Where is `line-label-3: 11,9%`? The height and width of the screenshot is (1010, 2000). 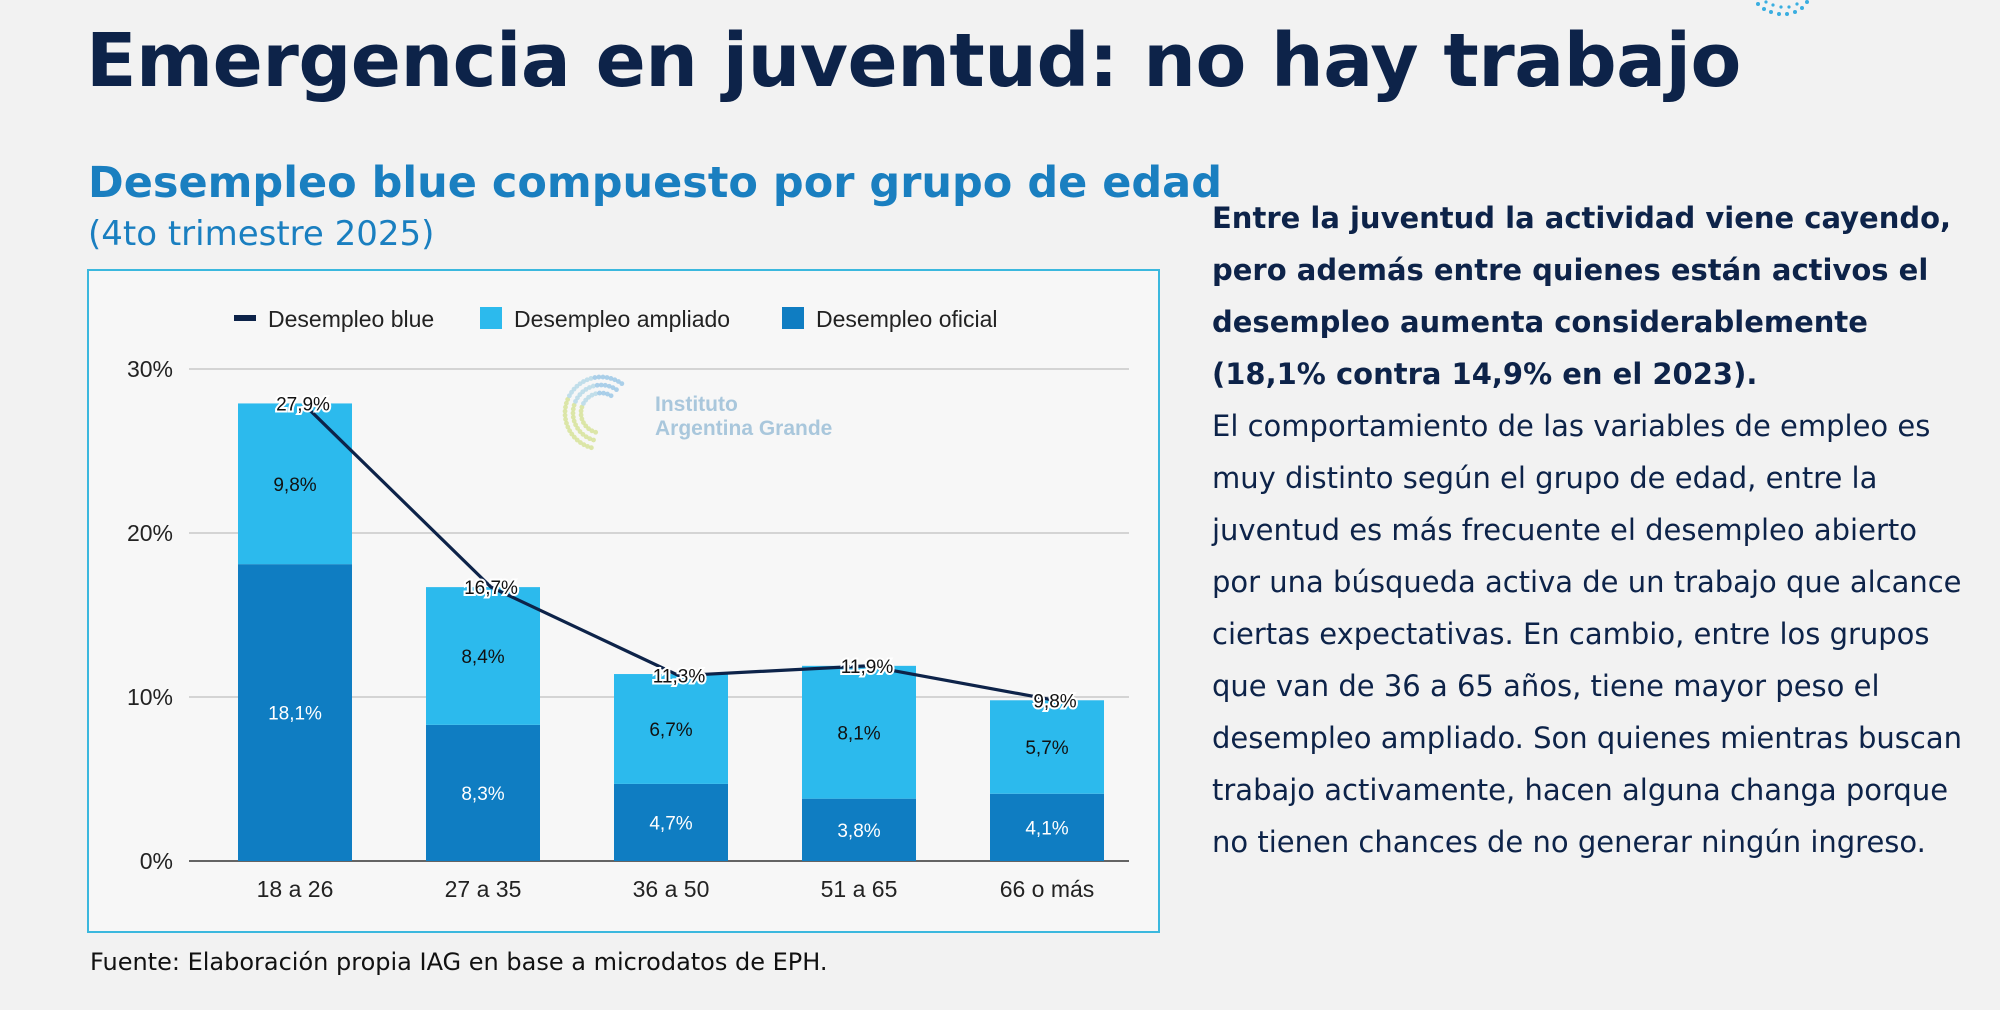
line-label-3: 11,9% is located at coordinates (867, 667).